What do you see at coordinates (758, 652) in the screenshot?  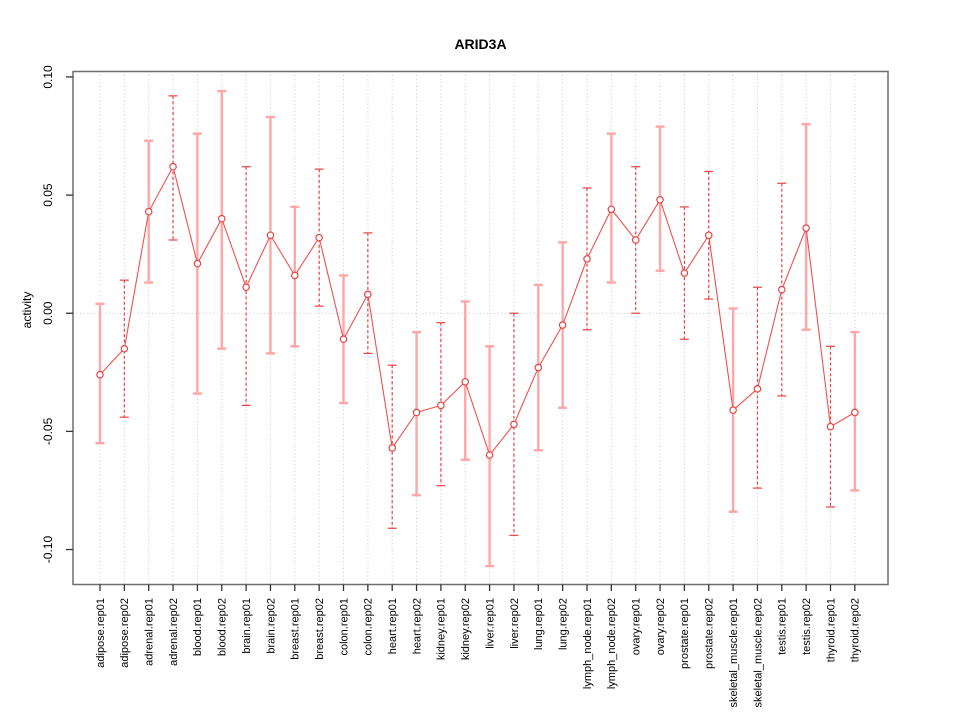 I see `x-tick-label: skeletal_muscle.rep02` at bounding box center [758, 652].